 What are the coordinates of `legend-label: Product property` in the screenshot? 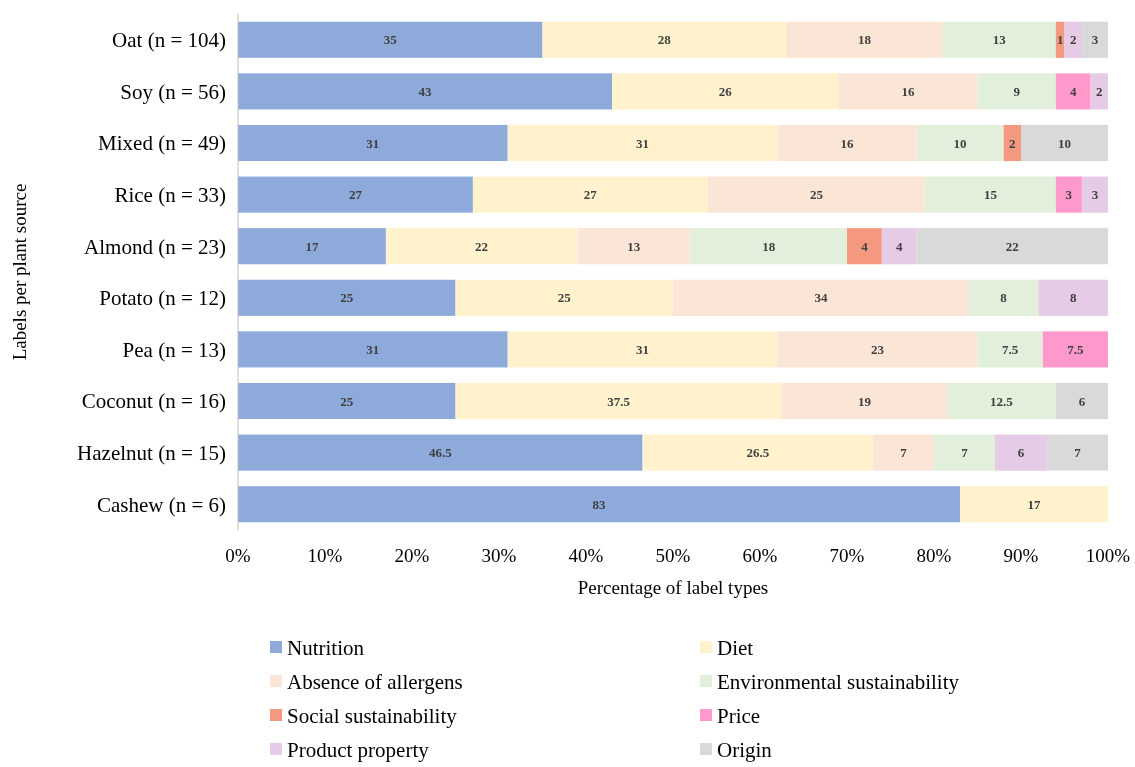 It's located at (358, 750).